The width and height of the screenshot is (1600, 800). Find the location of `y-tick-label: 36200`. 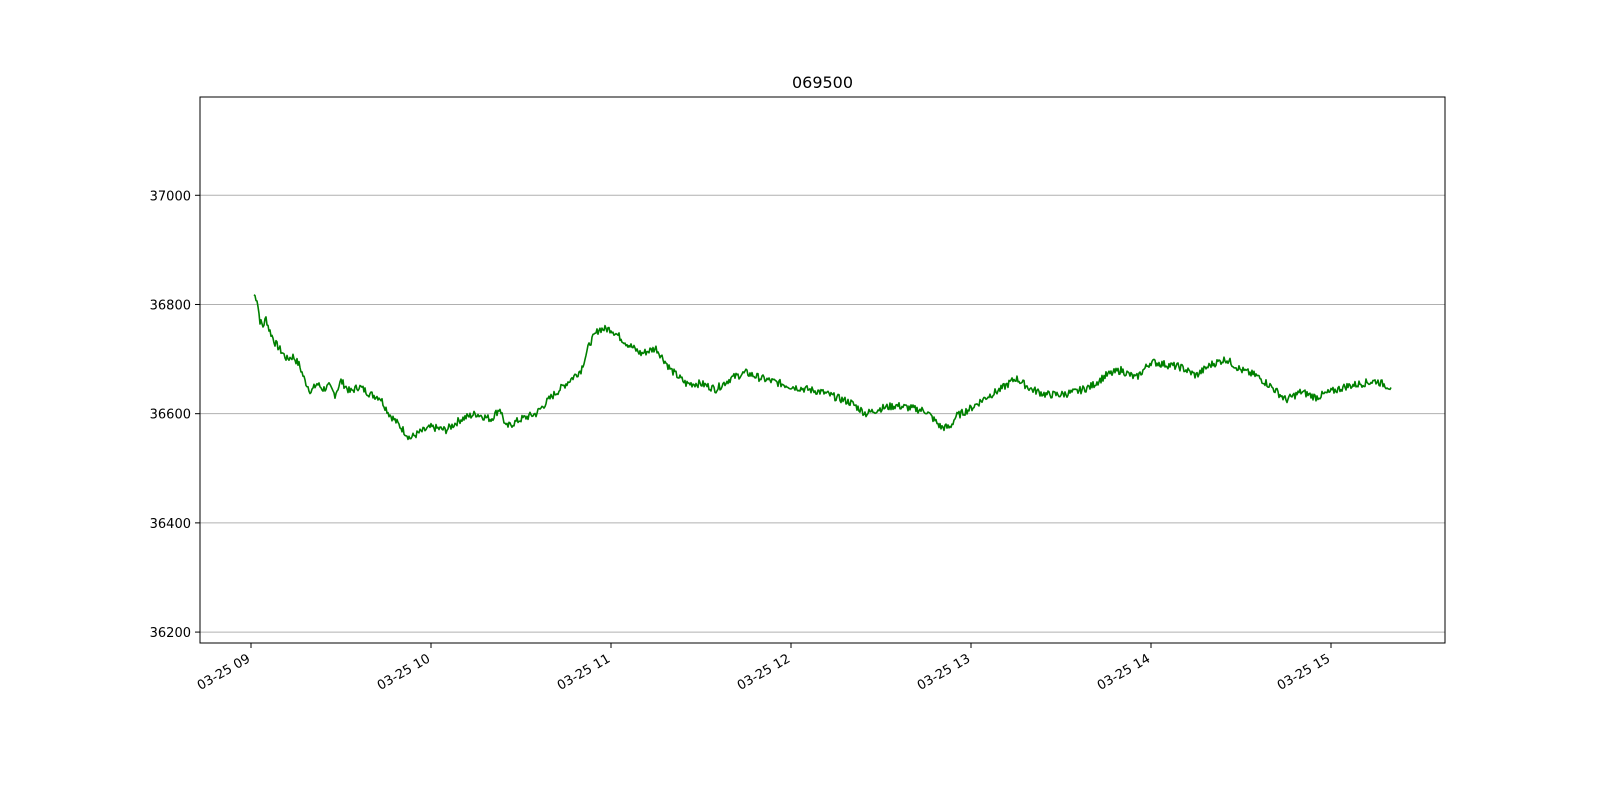

y-tick-label: 36200 is located at coordinates (170, 633).